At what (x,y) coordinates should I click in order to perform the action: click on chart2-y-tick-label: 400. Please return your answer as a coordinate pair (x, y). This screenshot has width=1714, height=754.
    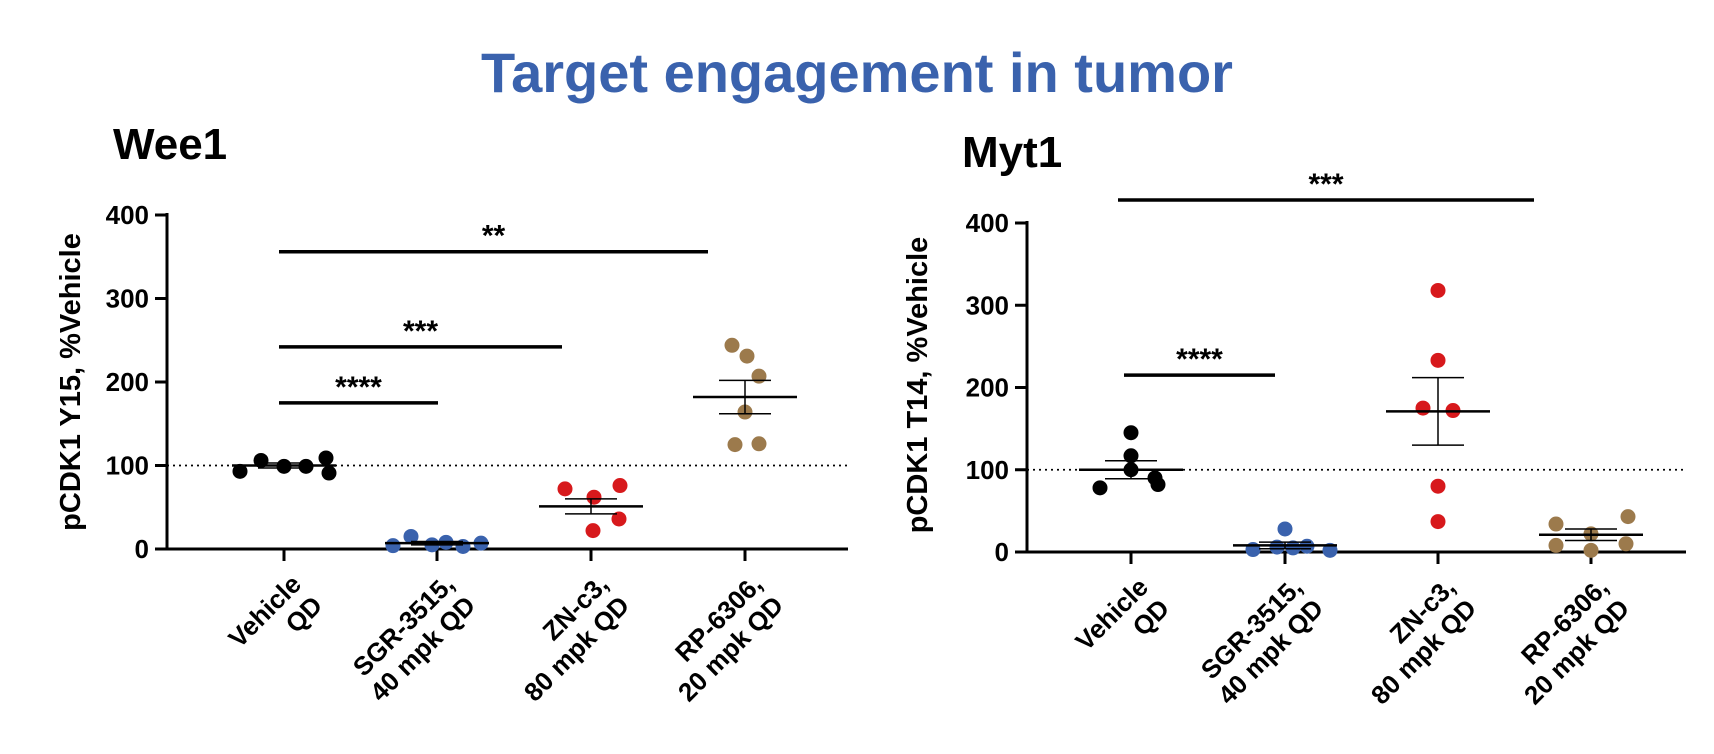
    Looking at the image, I should click on (987, 223).